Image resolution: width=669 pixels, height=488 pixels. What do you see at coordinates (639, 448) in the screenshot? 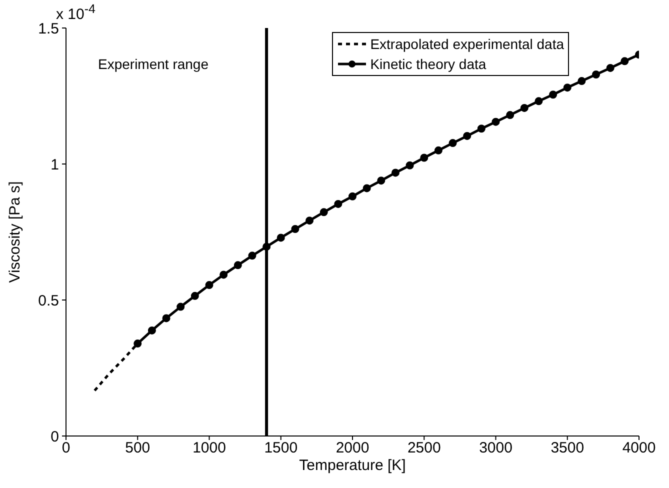
I see `x-tick-label: 4000` at bounding box center [639, 448].